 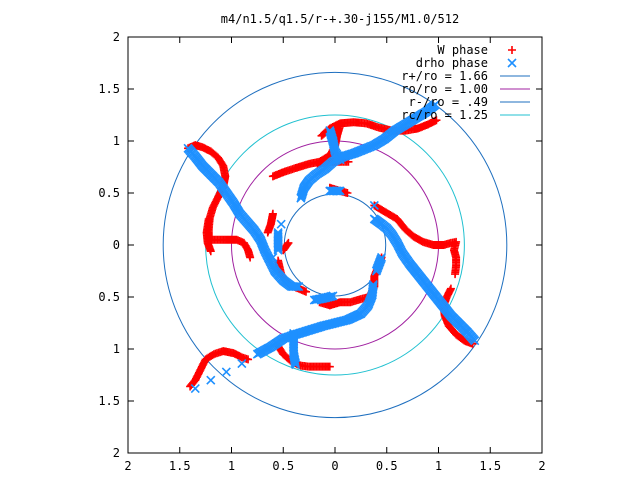 I want to click on legend-label: rc/ro = 1.25, so click(x=444, y=115).